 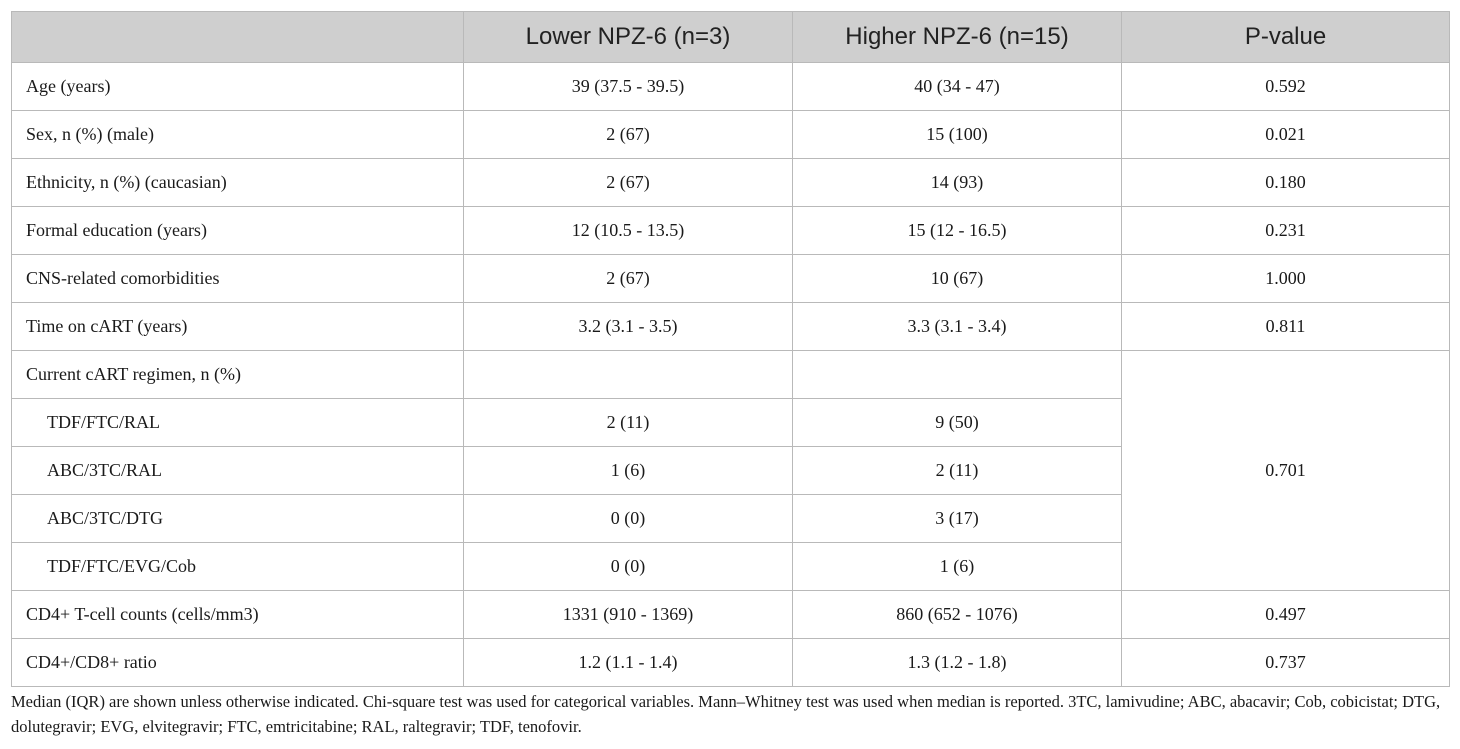 What do you see at coordinates (957, 278) in the screenshot?
I see `higher-value: 10 (67)` at bounding box center [957, 278].